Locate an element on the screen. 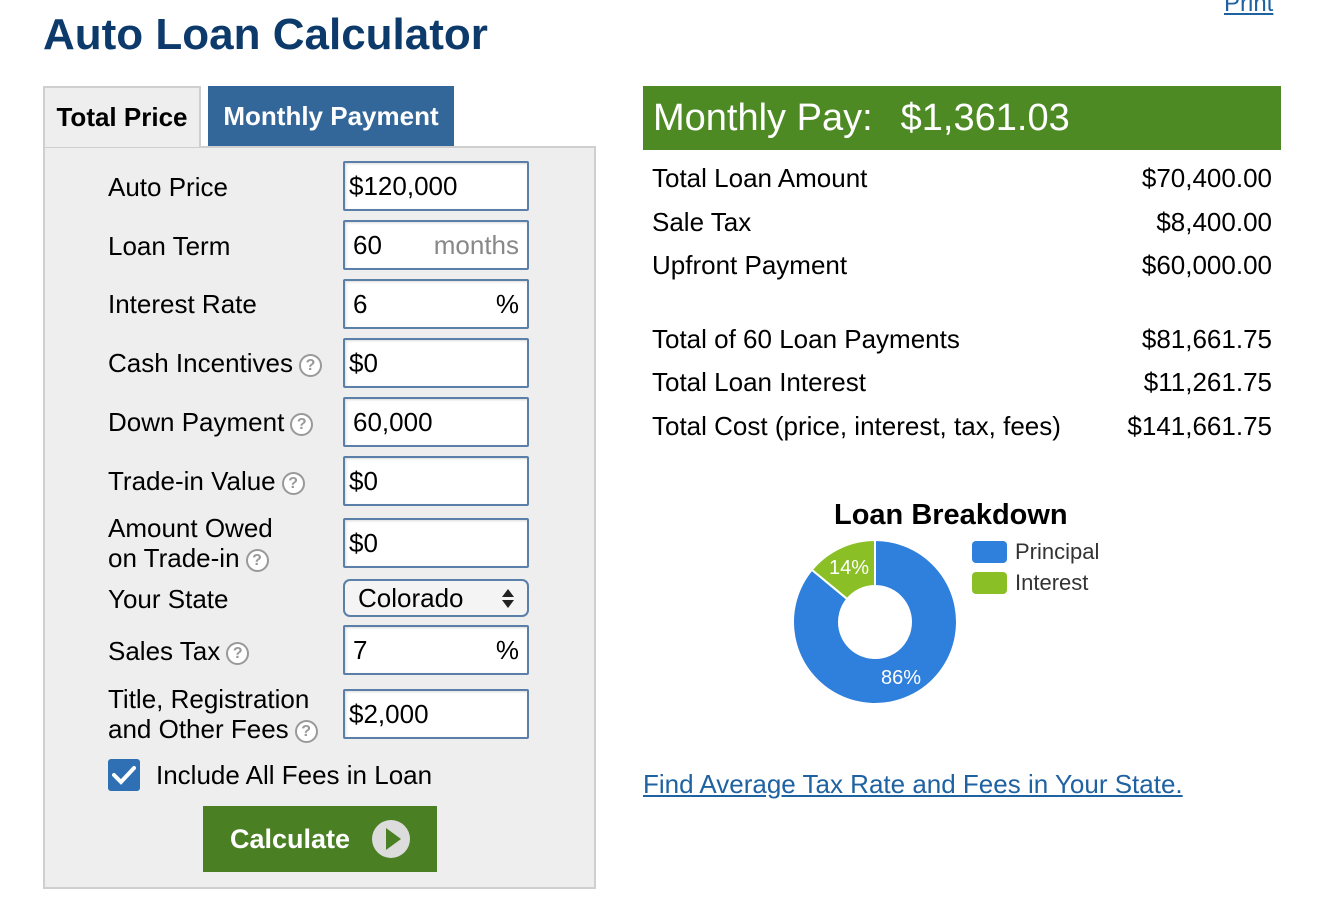  amount-owed-input: $0 is located at coordinates (436, 543).